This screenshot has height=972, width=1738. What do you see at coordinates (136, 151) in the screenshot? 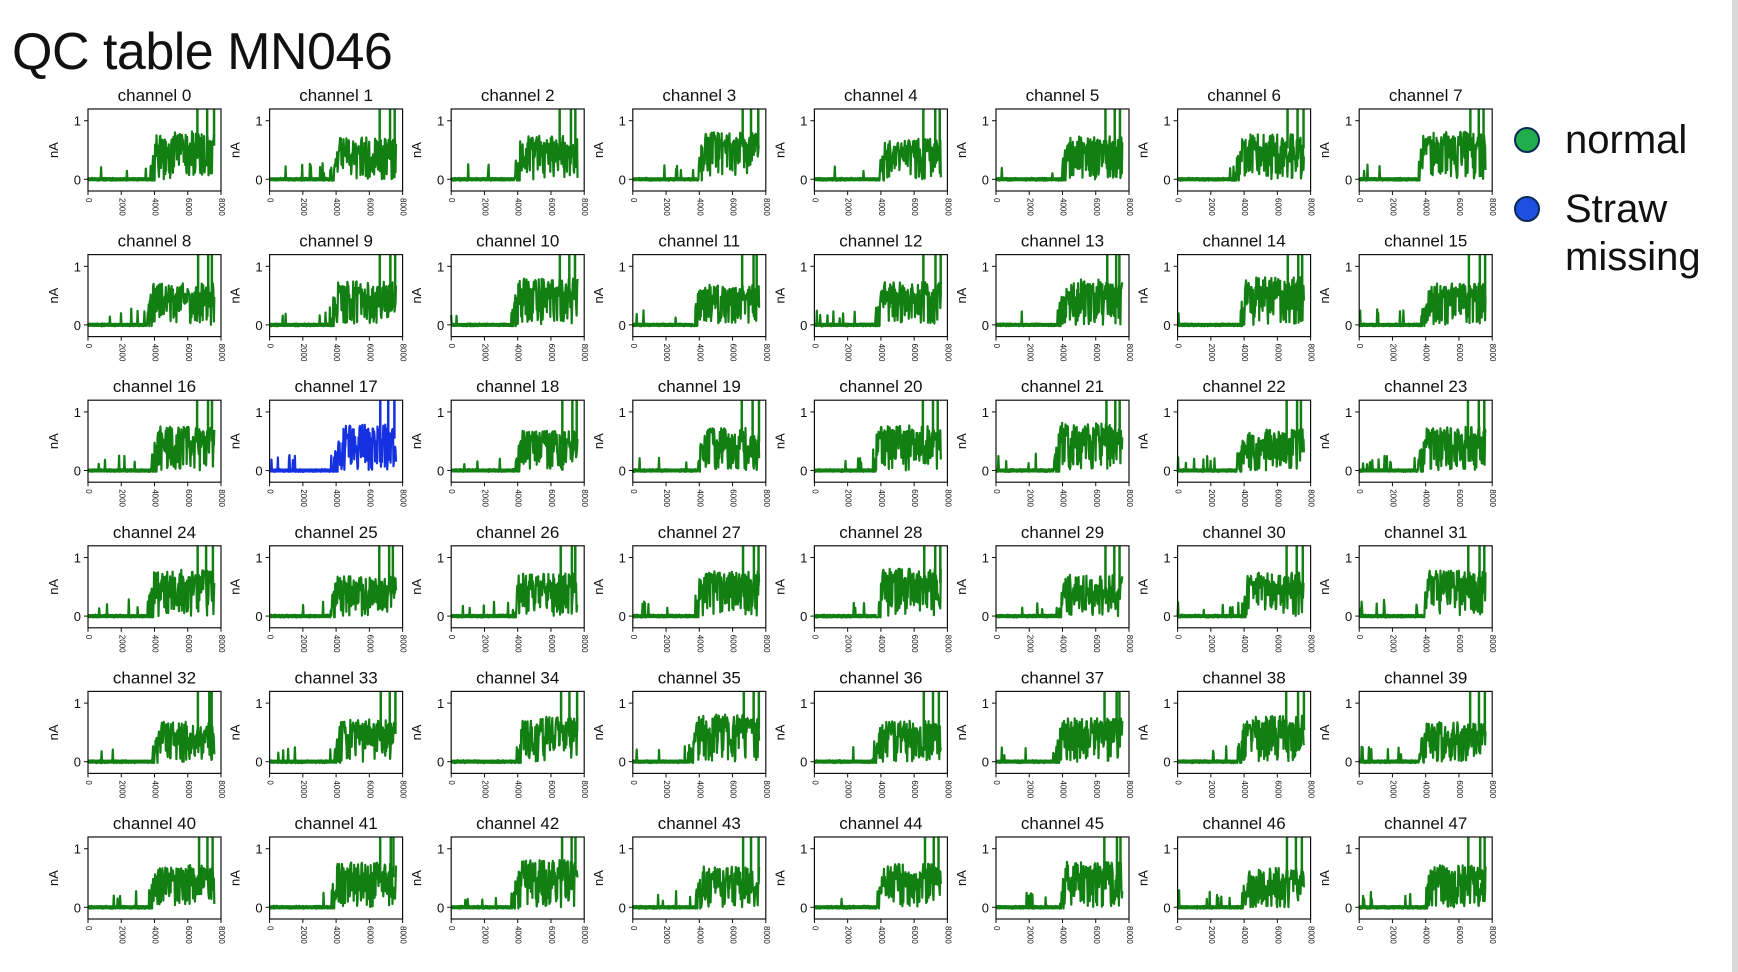
I see `channel-panel: channel 0 nA 0 1 0 2000 4000 6000 8000` at bounding box center [136, 151].